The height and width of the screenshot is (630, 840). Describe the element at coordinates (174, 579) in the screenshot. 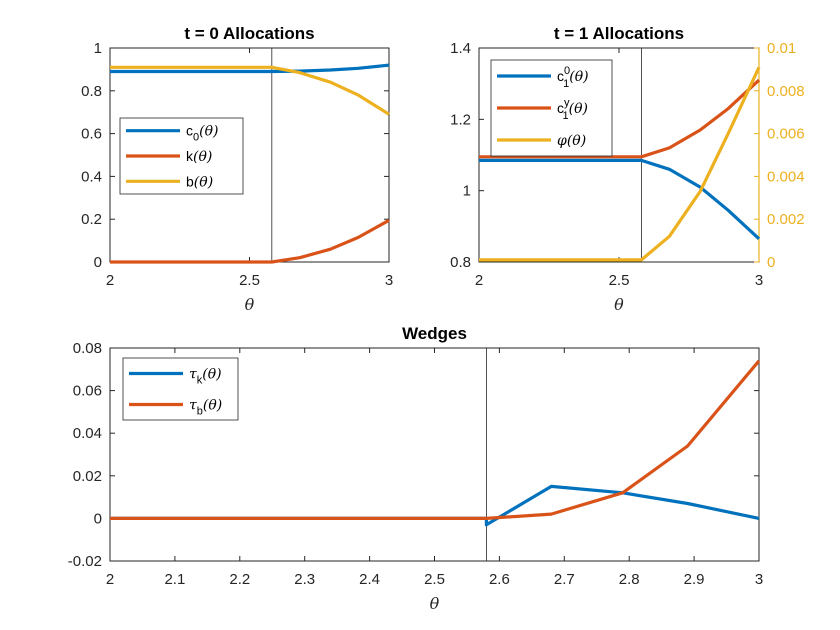

I see `x-tick-label: 2.1` at that location.